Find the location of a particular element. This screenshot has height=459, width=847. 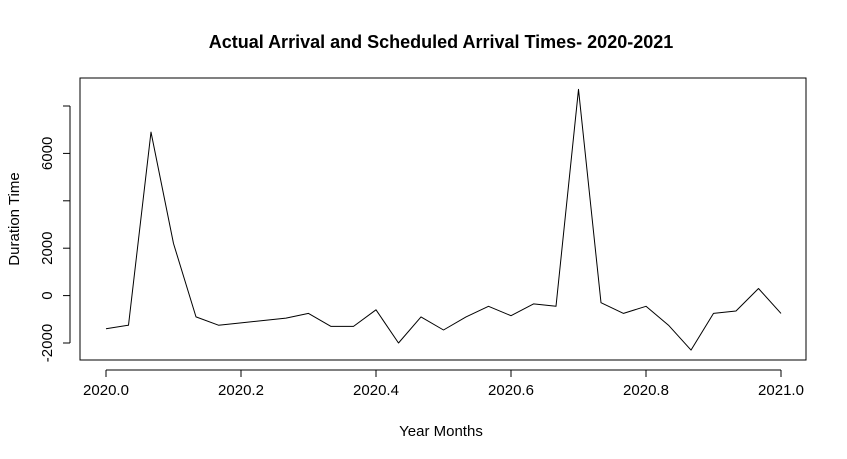

x-tick-label: 2020.6 is located at coordinates (511, 390).